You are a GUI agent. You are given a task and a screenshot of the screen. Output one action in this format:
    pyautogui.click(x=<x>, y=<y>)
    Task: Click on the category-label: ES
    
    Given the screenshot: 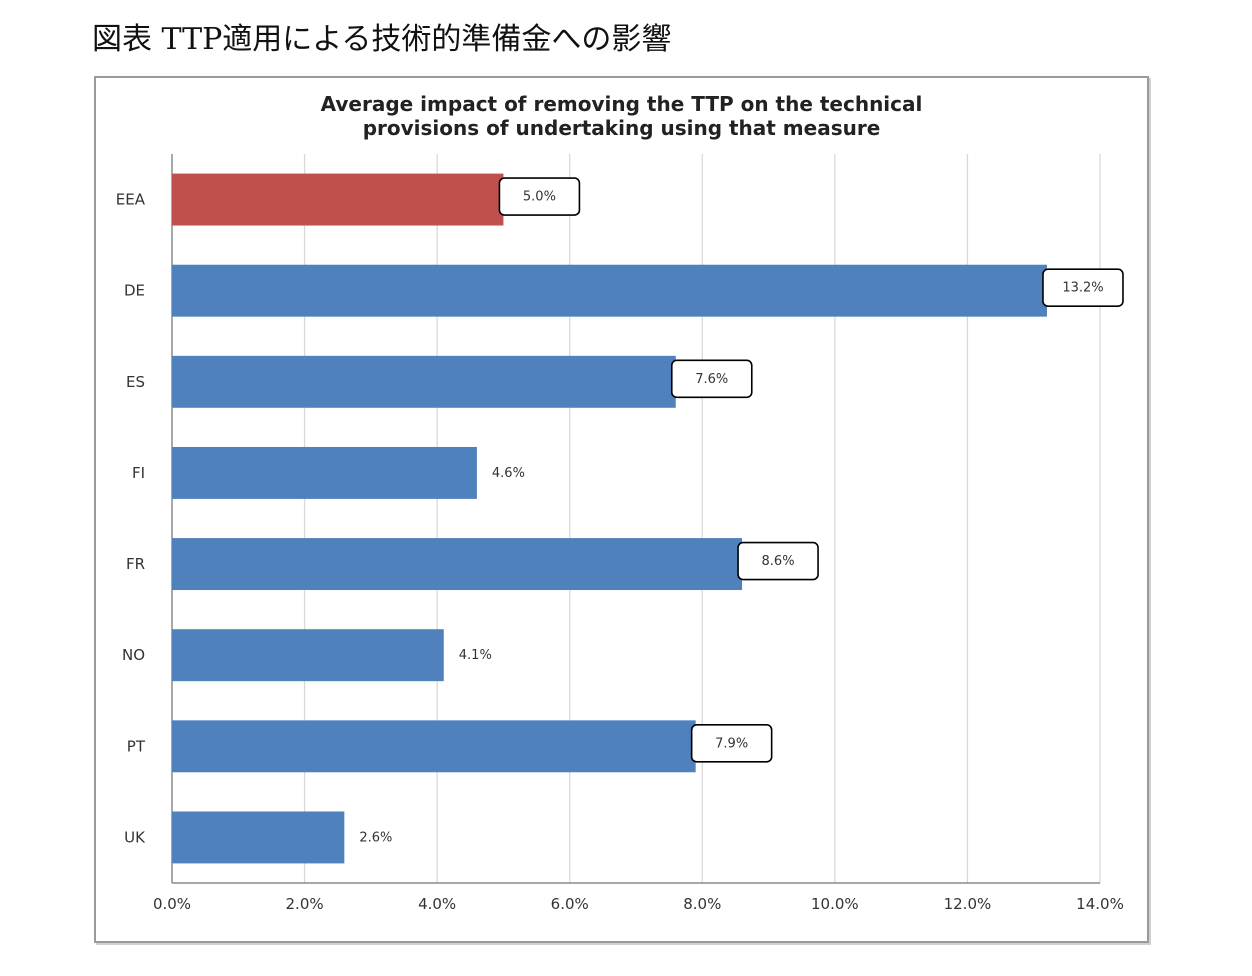 What is the action you would take?
    pyautogui.click(x=135, y=382)
    